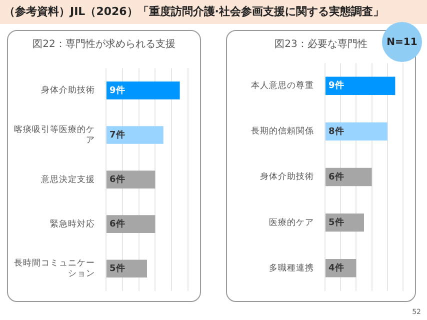  I want to click on y-tick-label: 多職種連携, so click(291, 268).